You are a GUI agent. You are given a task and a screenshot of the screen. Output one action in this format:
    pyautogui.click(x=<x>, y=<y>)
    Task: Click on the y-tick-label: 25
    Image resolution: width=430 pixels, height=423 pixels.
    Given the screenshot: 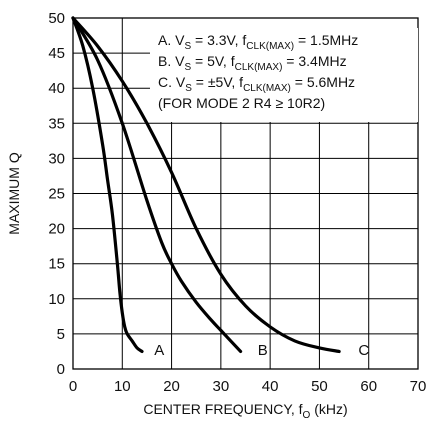 What is the action you would take?
    pyautogui.click(x=56, y=194)
    